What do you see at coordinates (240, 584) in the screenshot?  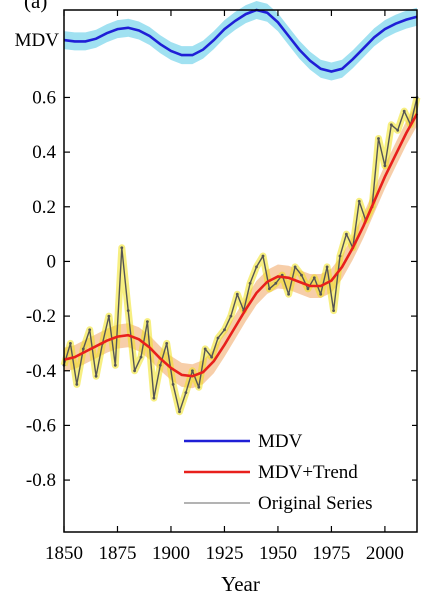 I see `x-axis-title: Year` at bounding box center [240, 584].